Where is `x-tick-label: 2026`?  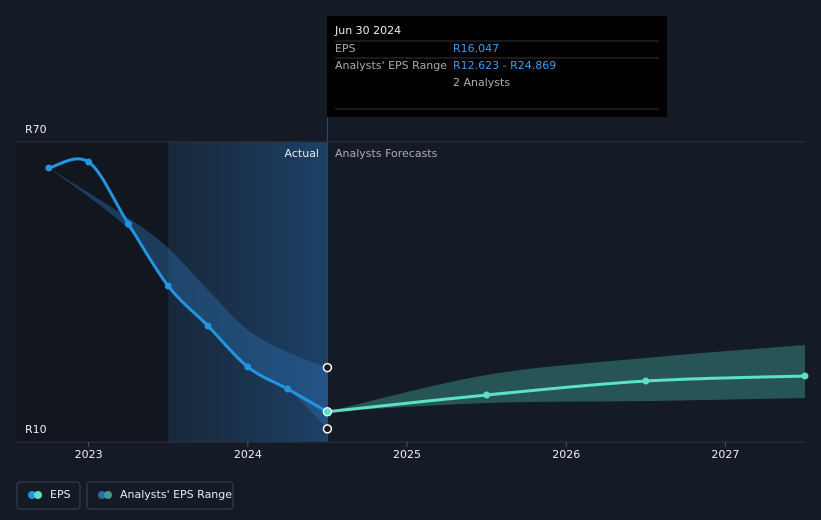
x-tick-label: 2026 is located at coordinates (566, 454).